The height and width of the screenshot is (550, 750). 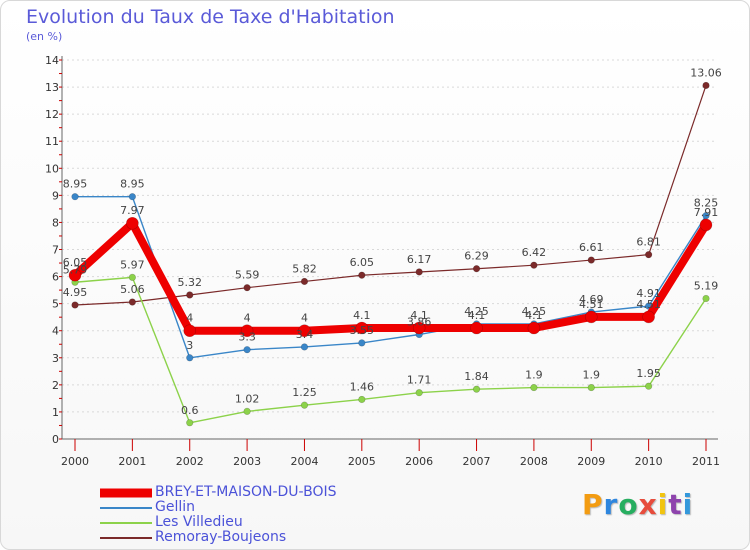 I want to click on y-tick-label: 2, so click(x=55, y=385).